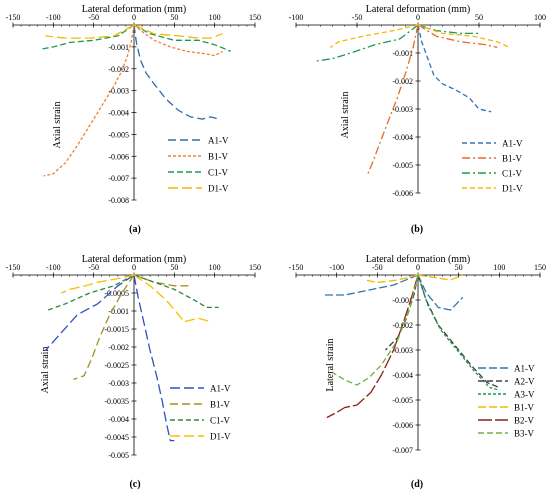  I want to click on series-line-a2-v, so click(458, 331).